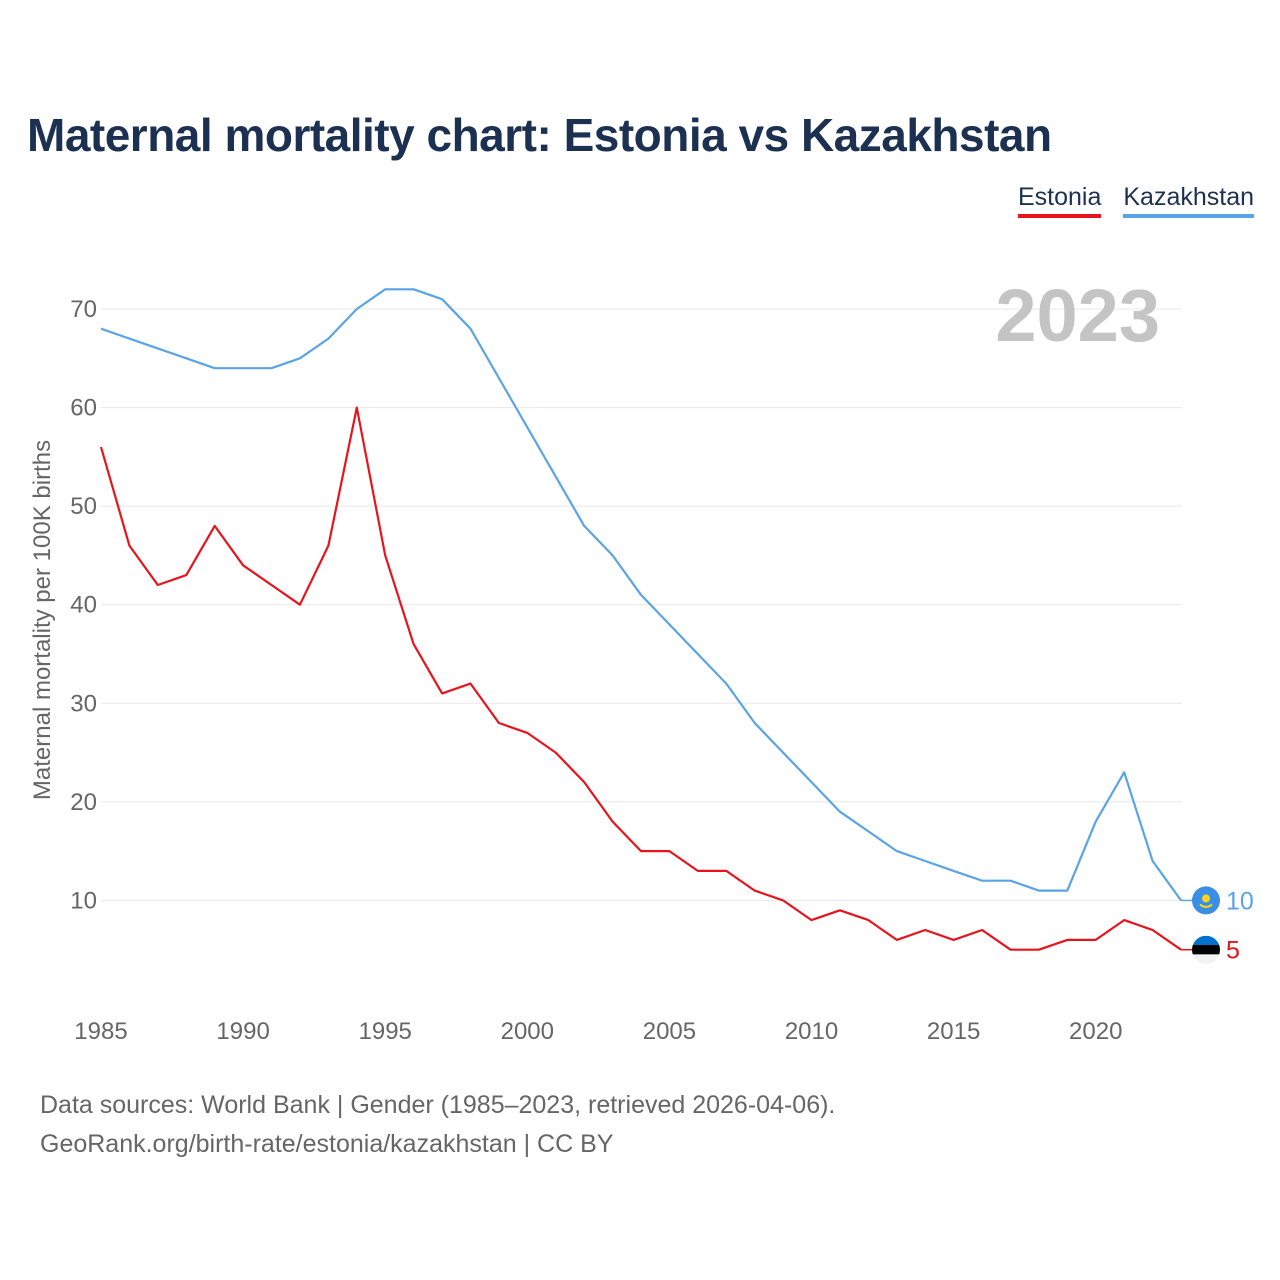 The width and height of the screenshot is (1280, 1280). Describe the element at coordinates (385, 1031) in the screenshot. I see `x-tick-label-1995: 1995` at that location.